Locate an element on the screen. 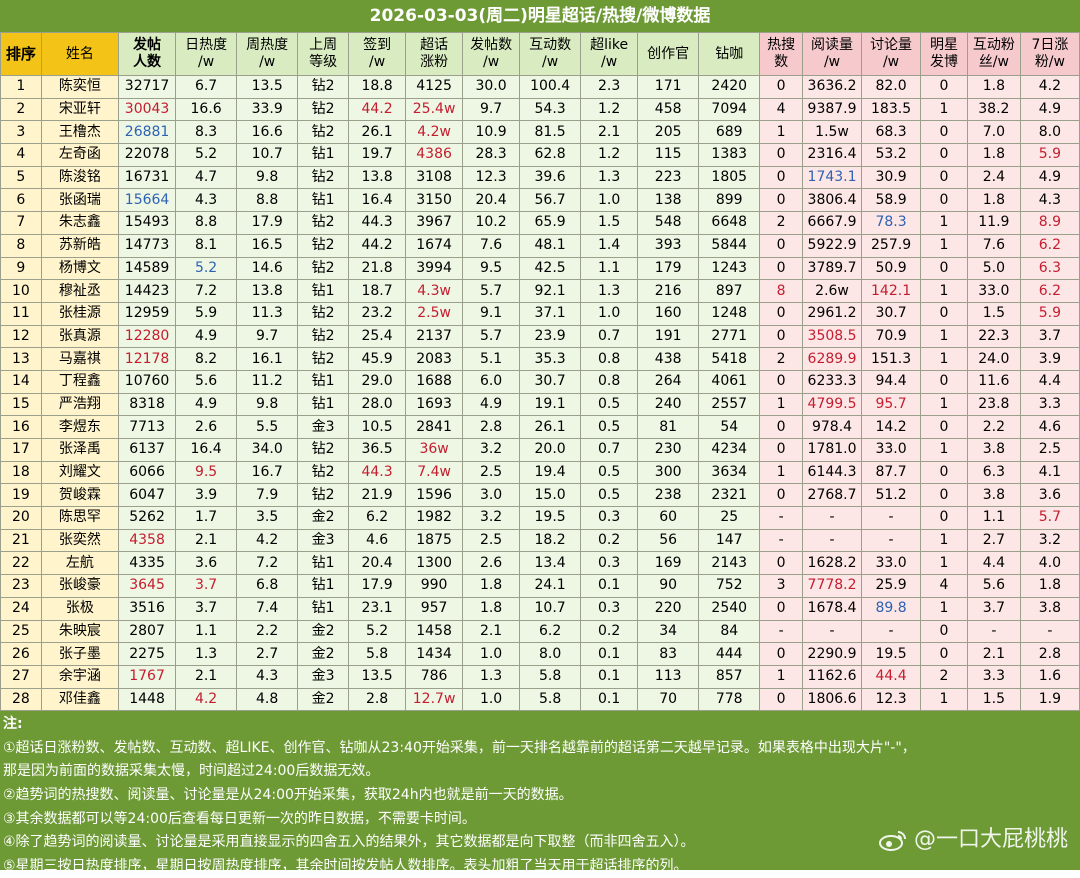 The height and width of the screenshot is (878, 1080). data-cell: 3.8 is located at coordinates (993, 450).